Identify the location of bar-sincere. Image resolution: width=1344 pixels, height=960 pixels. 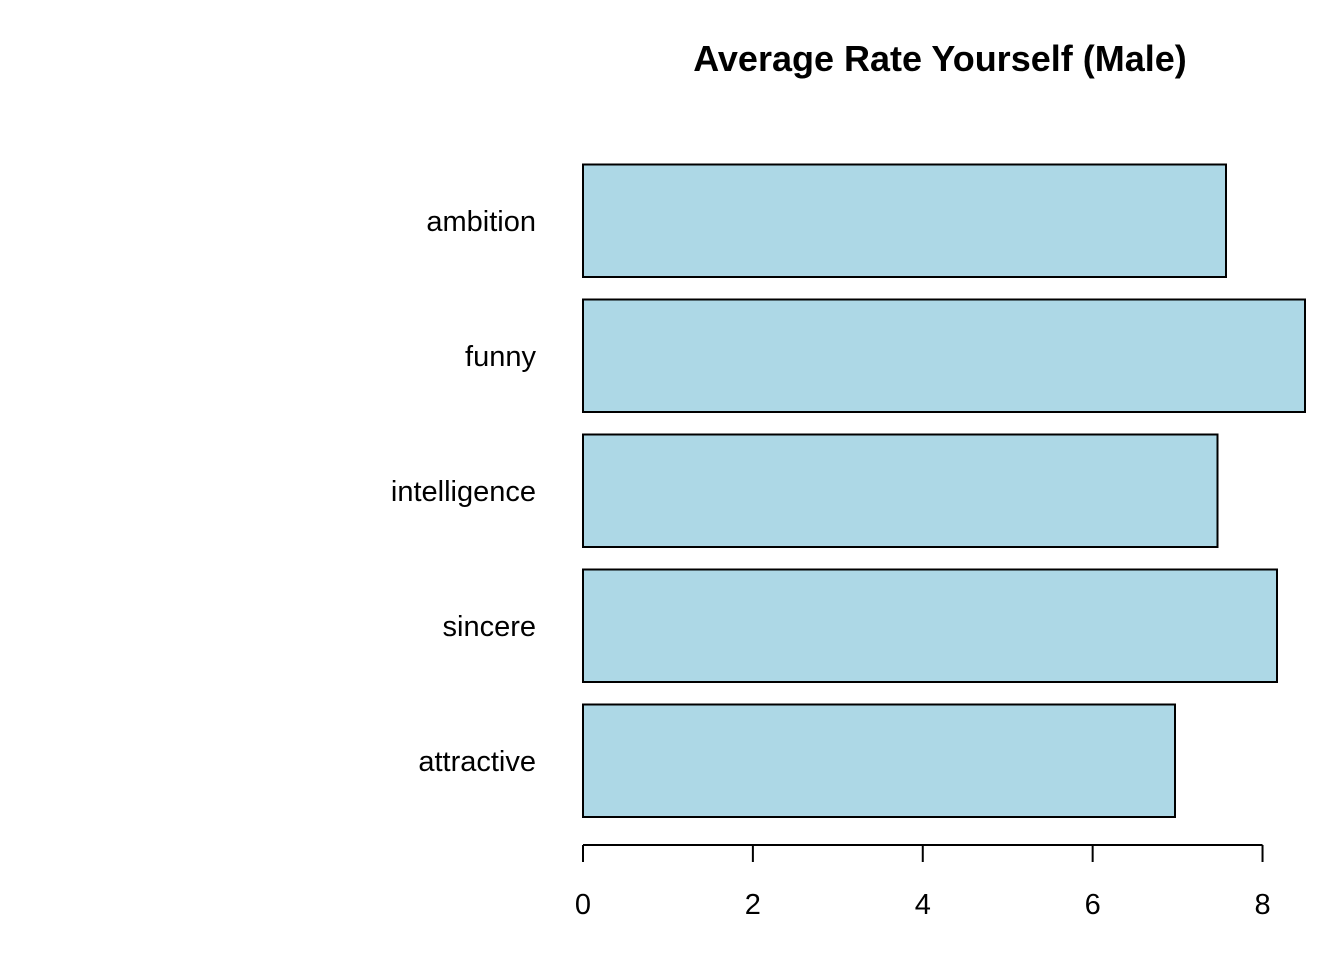
(930, 625).